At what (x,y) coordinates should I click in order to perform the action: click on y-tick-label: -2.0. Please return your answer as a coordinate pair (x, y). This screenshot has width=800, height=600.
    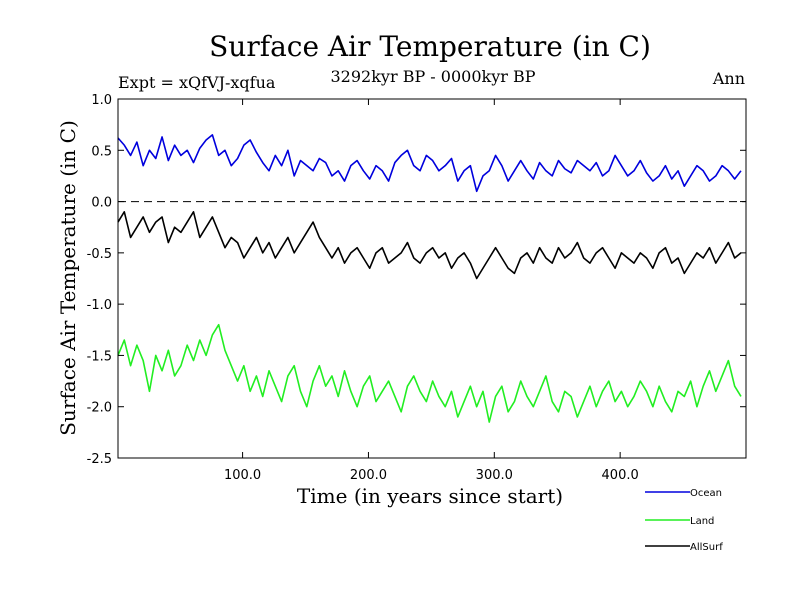
    Looking at the image, I should click on (99, 408).